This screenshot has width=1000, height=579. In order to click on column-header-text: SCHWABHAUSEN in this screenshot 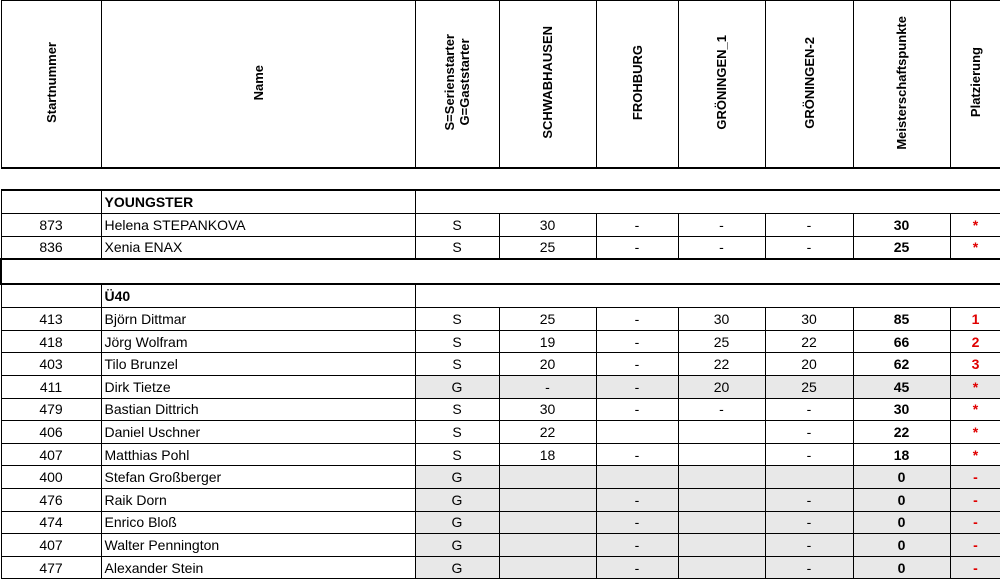, I will do `click(547, 82)`.